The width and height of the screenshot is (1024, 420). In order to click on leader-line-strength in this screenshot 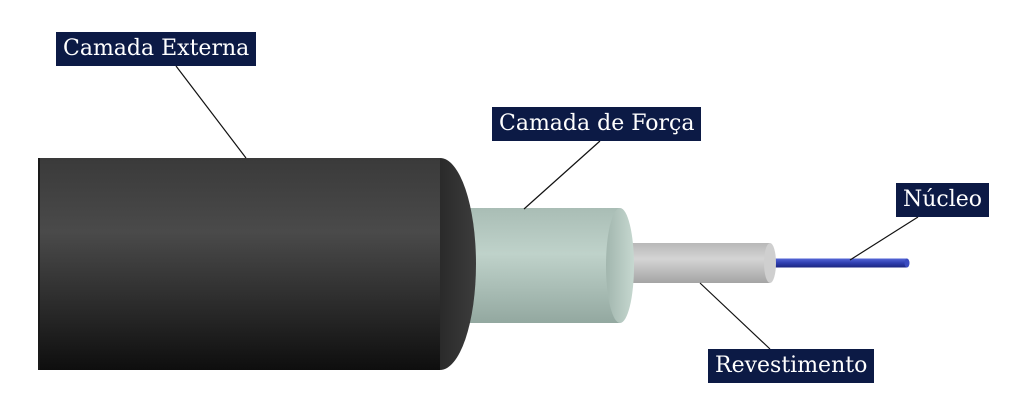, I will do `click(562, 175)`.